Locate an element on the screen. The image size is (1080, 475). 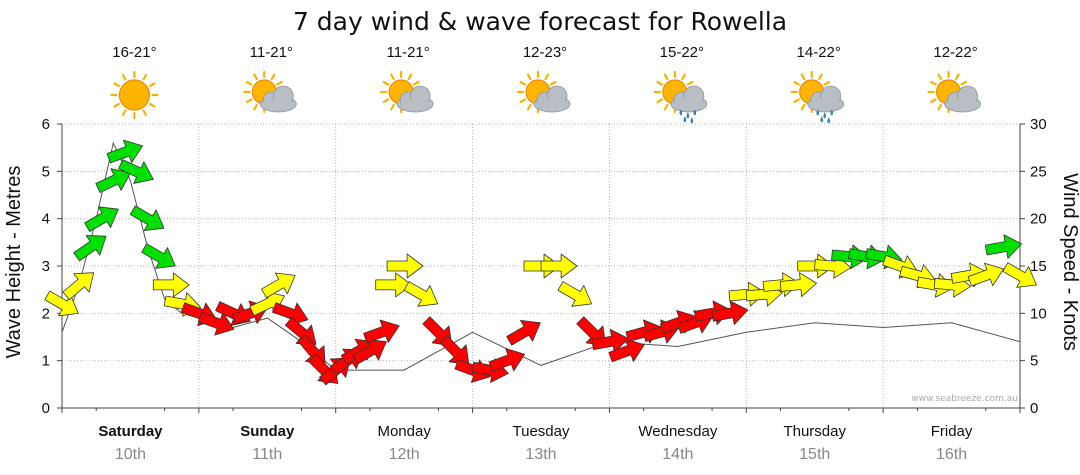
day-name-label: Sunday is located at coordinates (267, 431).